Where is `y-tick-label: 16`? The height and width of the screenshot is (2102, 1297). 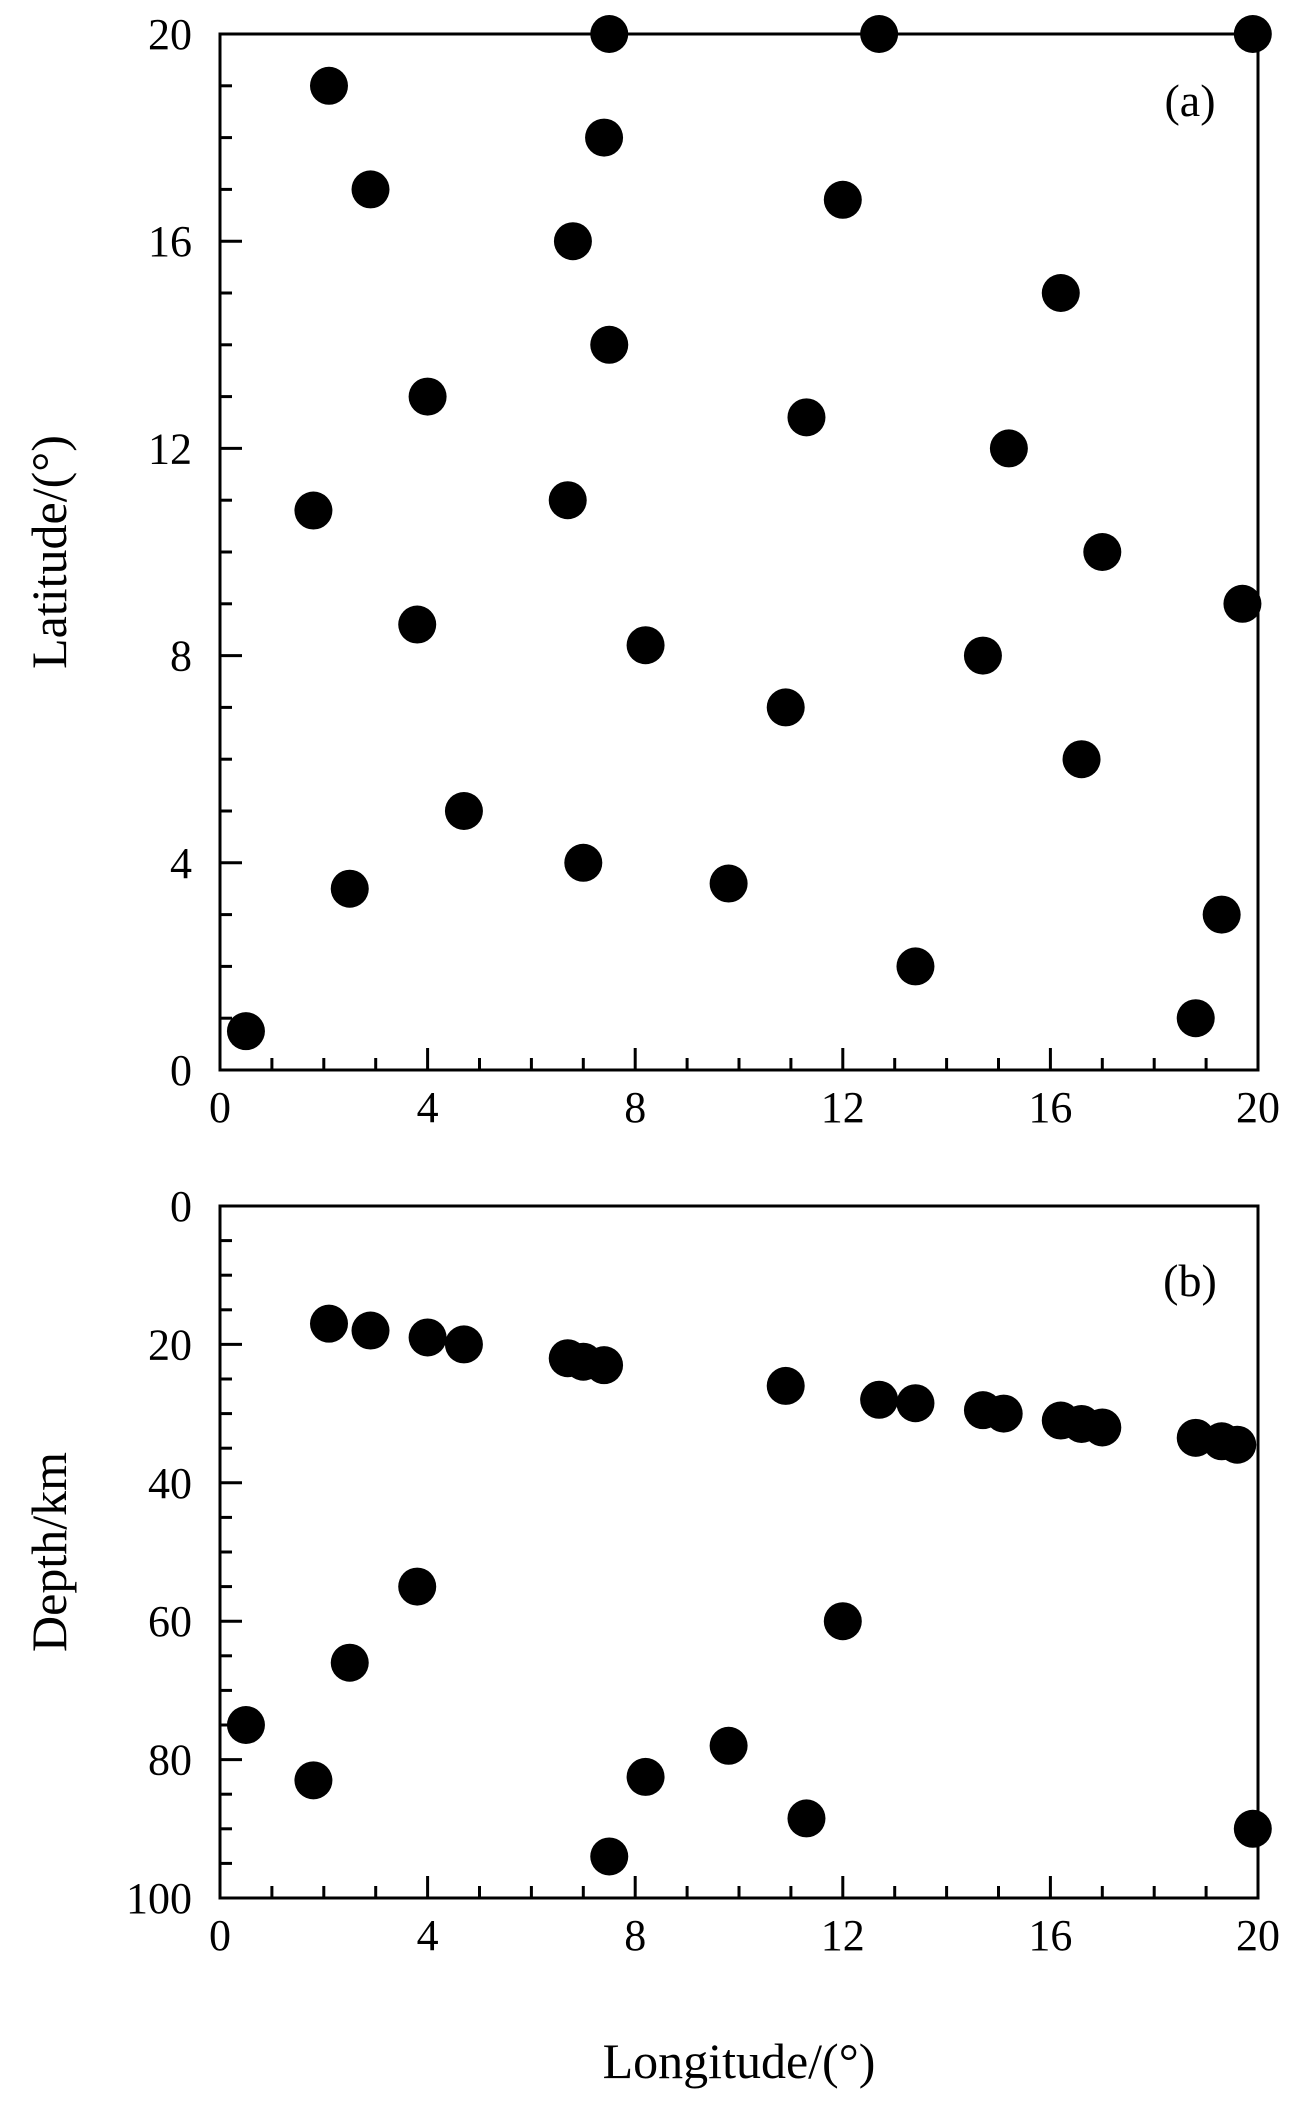 y-tick-label: 16 is located at coordinates (170, 241).